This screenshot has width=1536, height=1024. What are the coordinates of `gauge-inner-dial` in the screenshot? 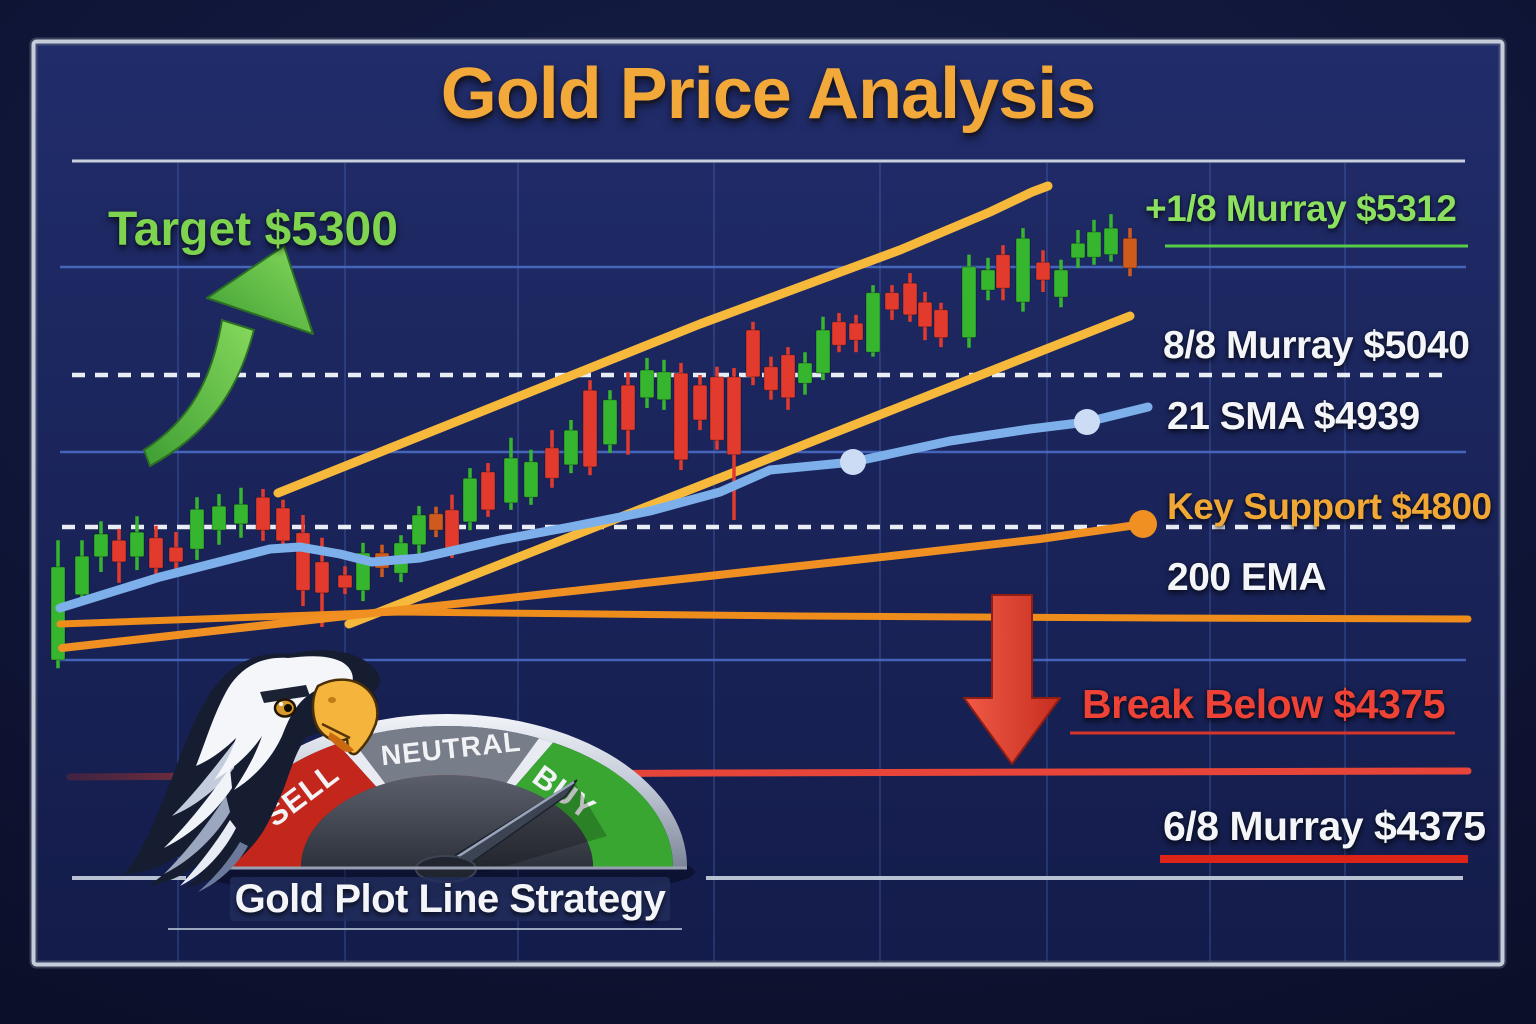 It's located at (447, 821).